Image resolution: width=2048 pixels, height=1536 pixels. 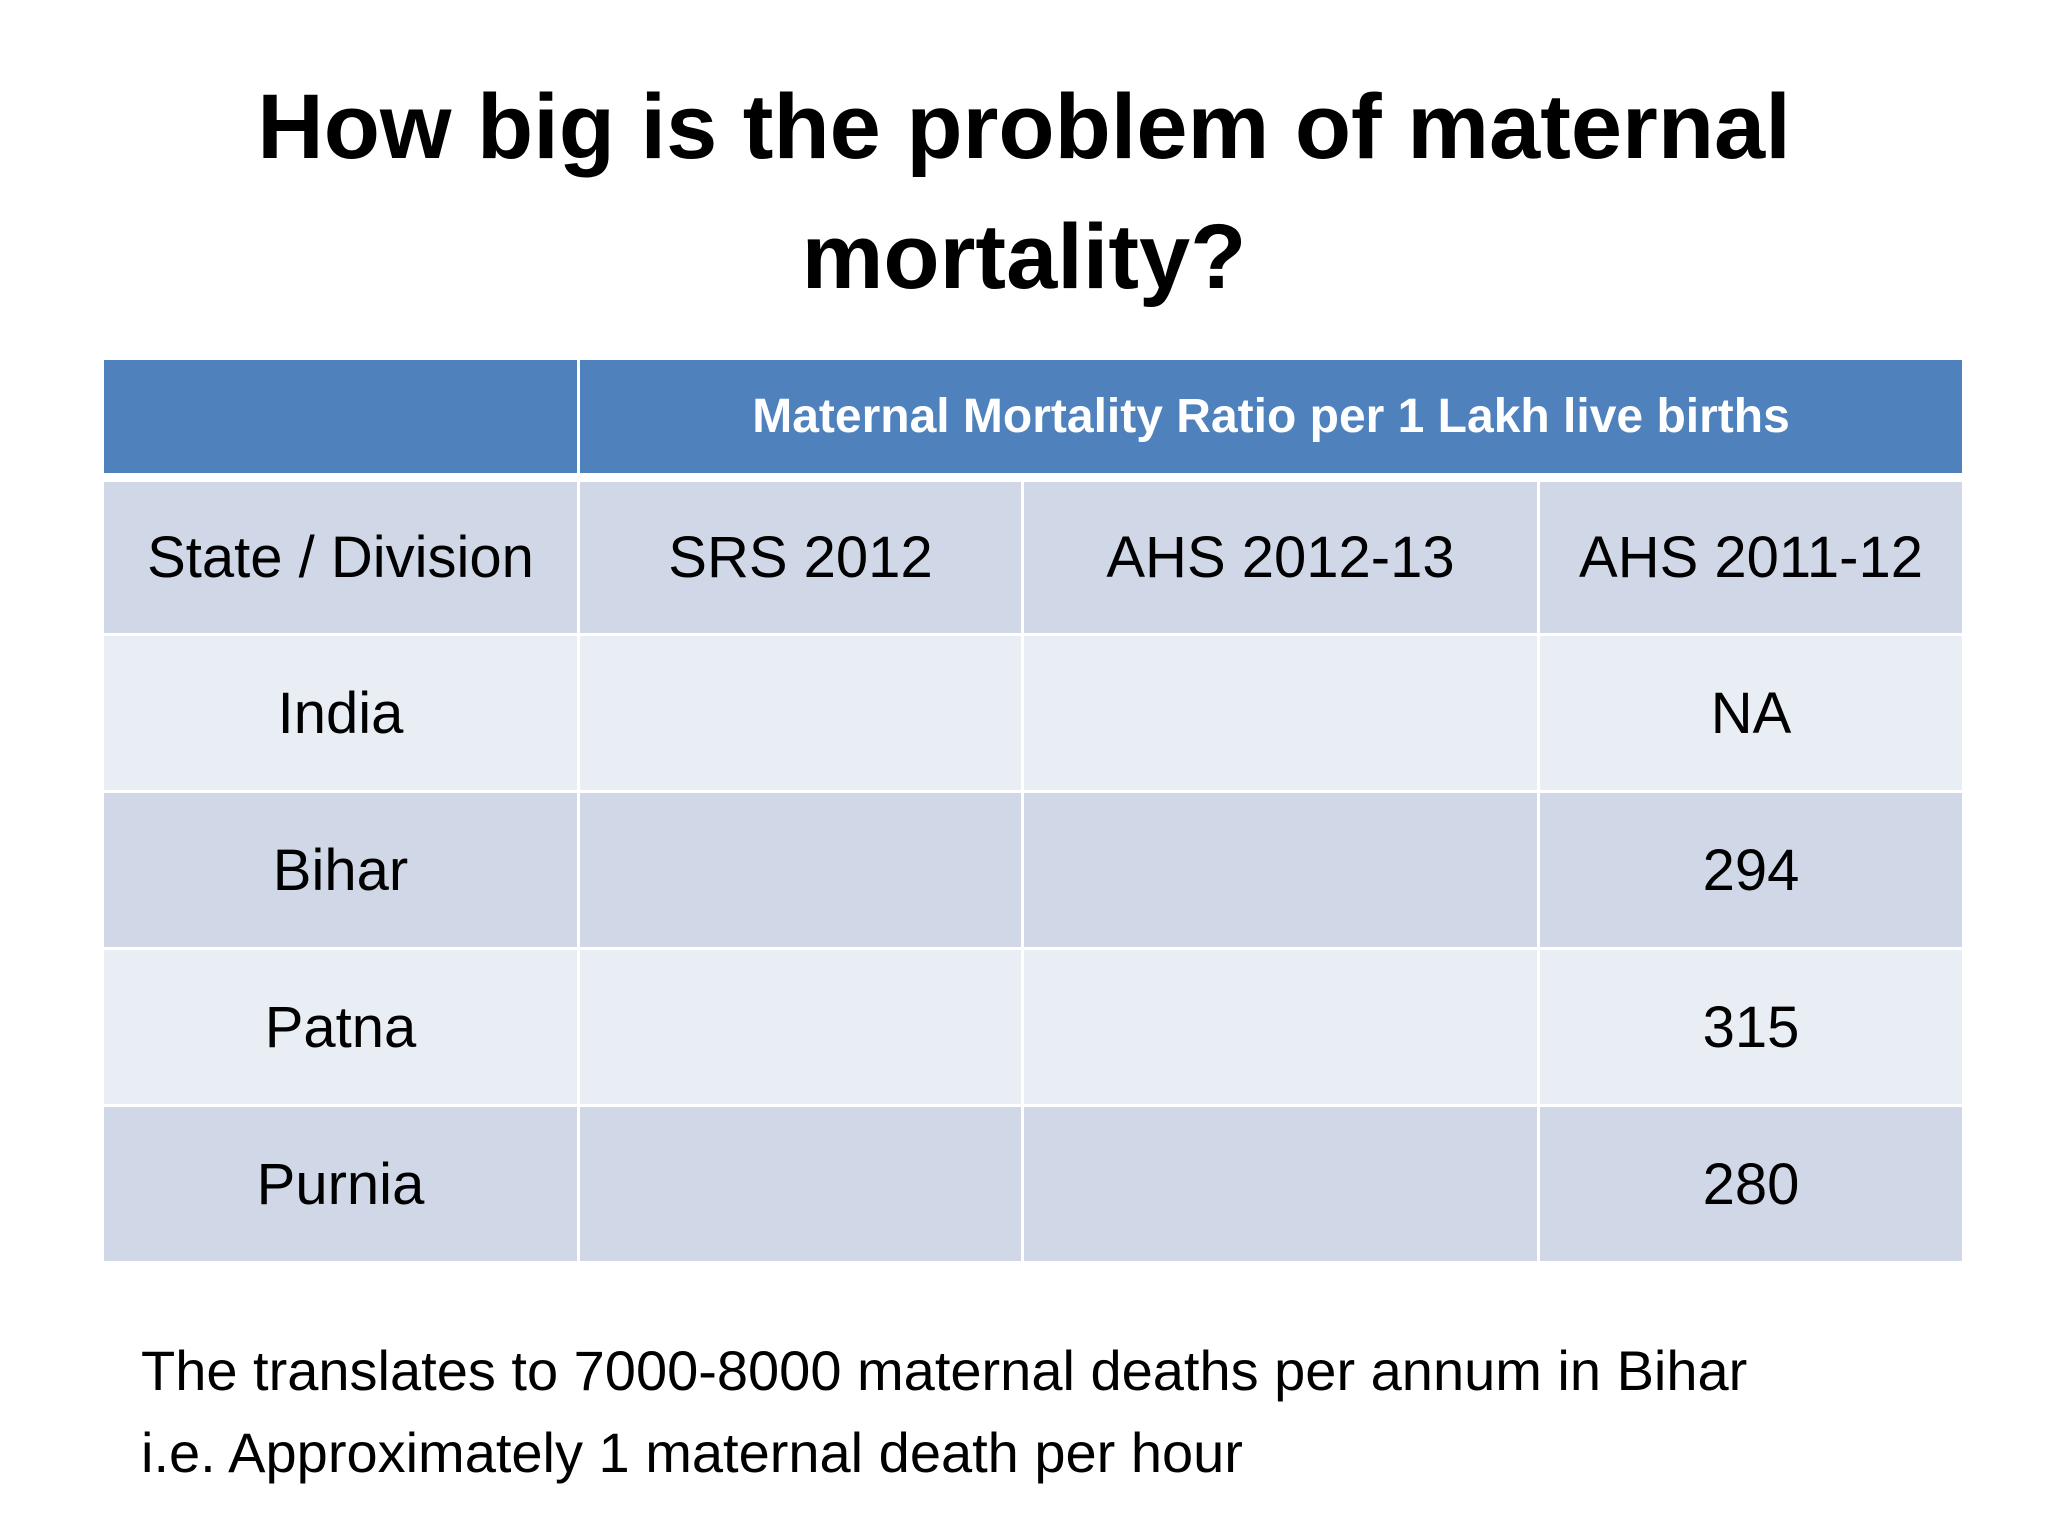 I want to click on table-cell: Bihar, so click(x=340, y=870).